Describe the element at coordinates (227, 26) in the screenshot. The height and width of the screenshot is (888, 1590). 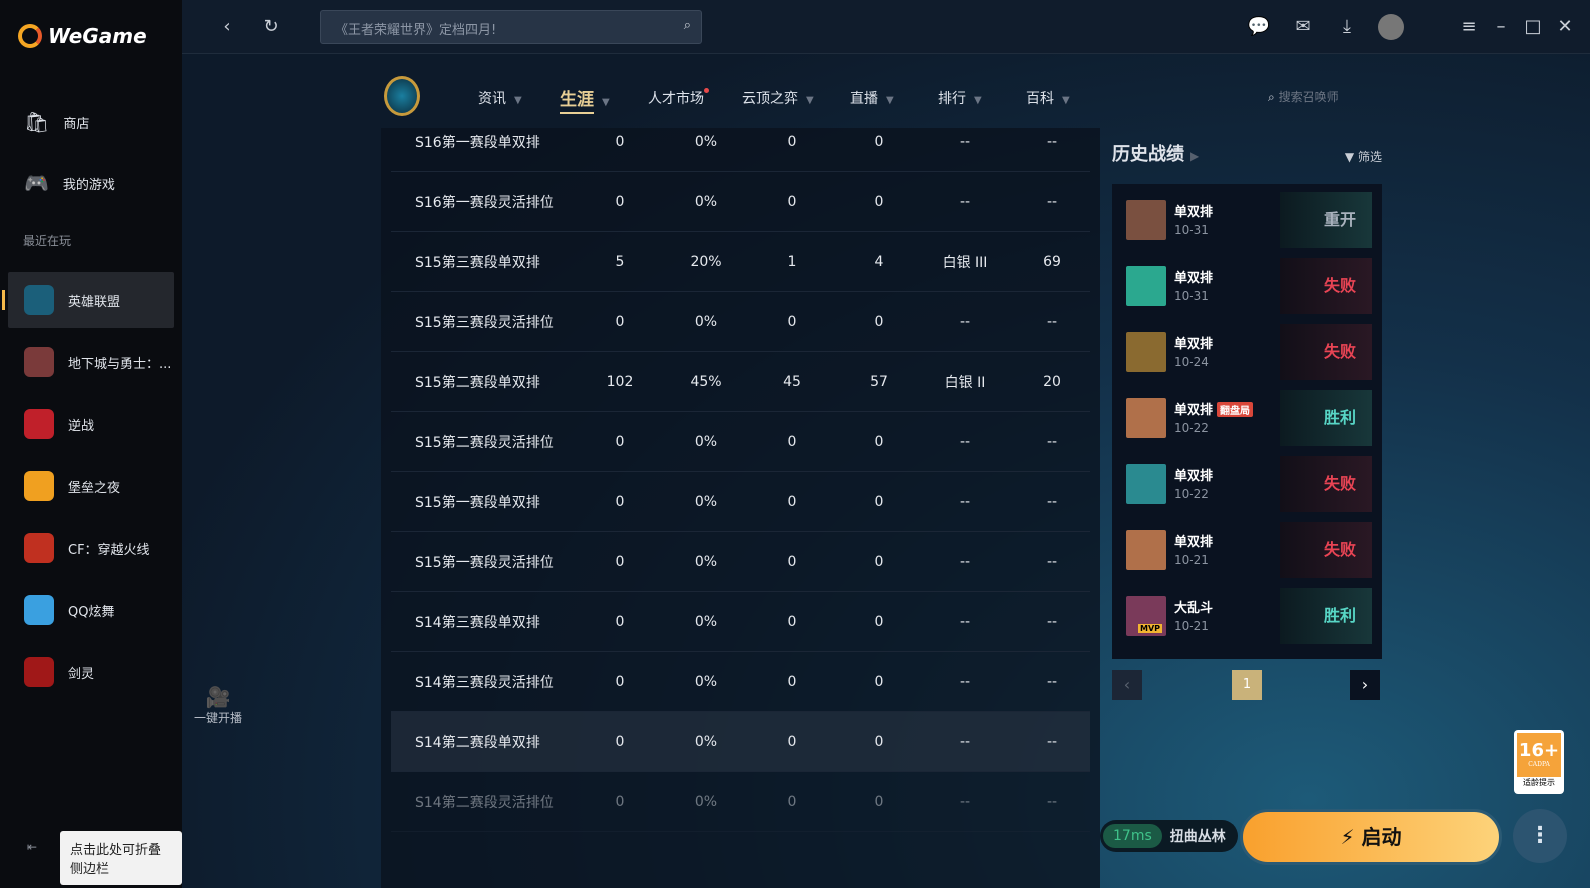
I see `back-icon: ‹` at that location.